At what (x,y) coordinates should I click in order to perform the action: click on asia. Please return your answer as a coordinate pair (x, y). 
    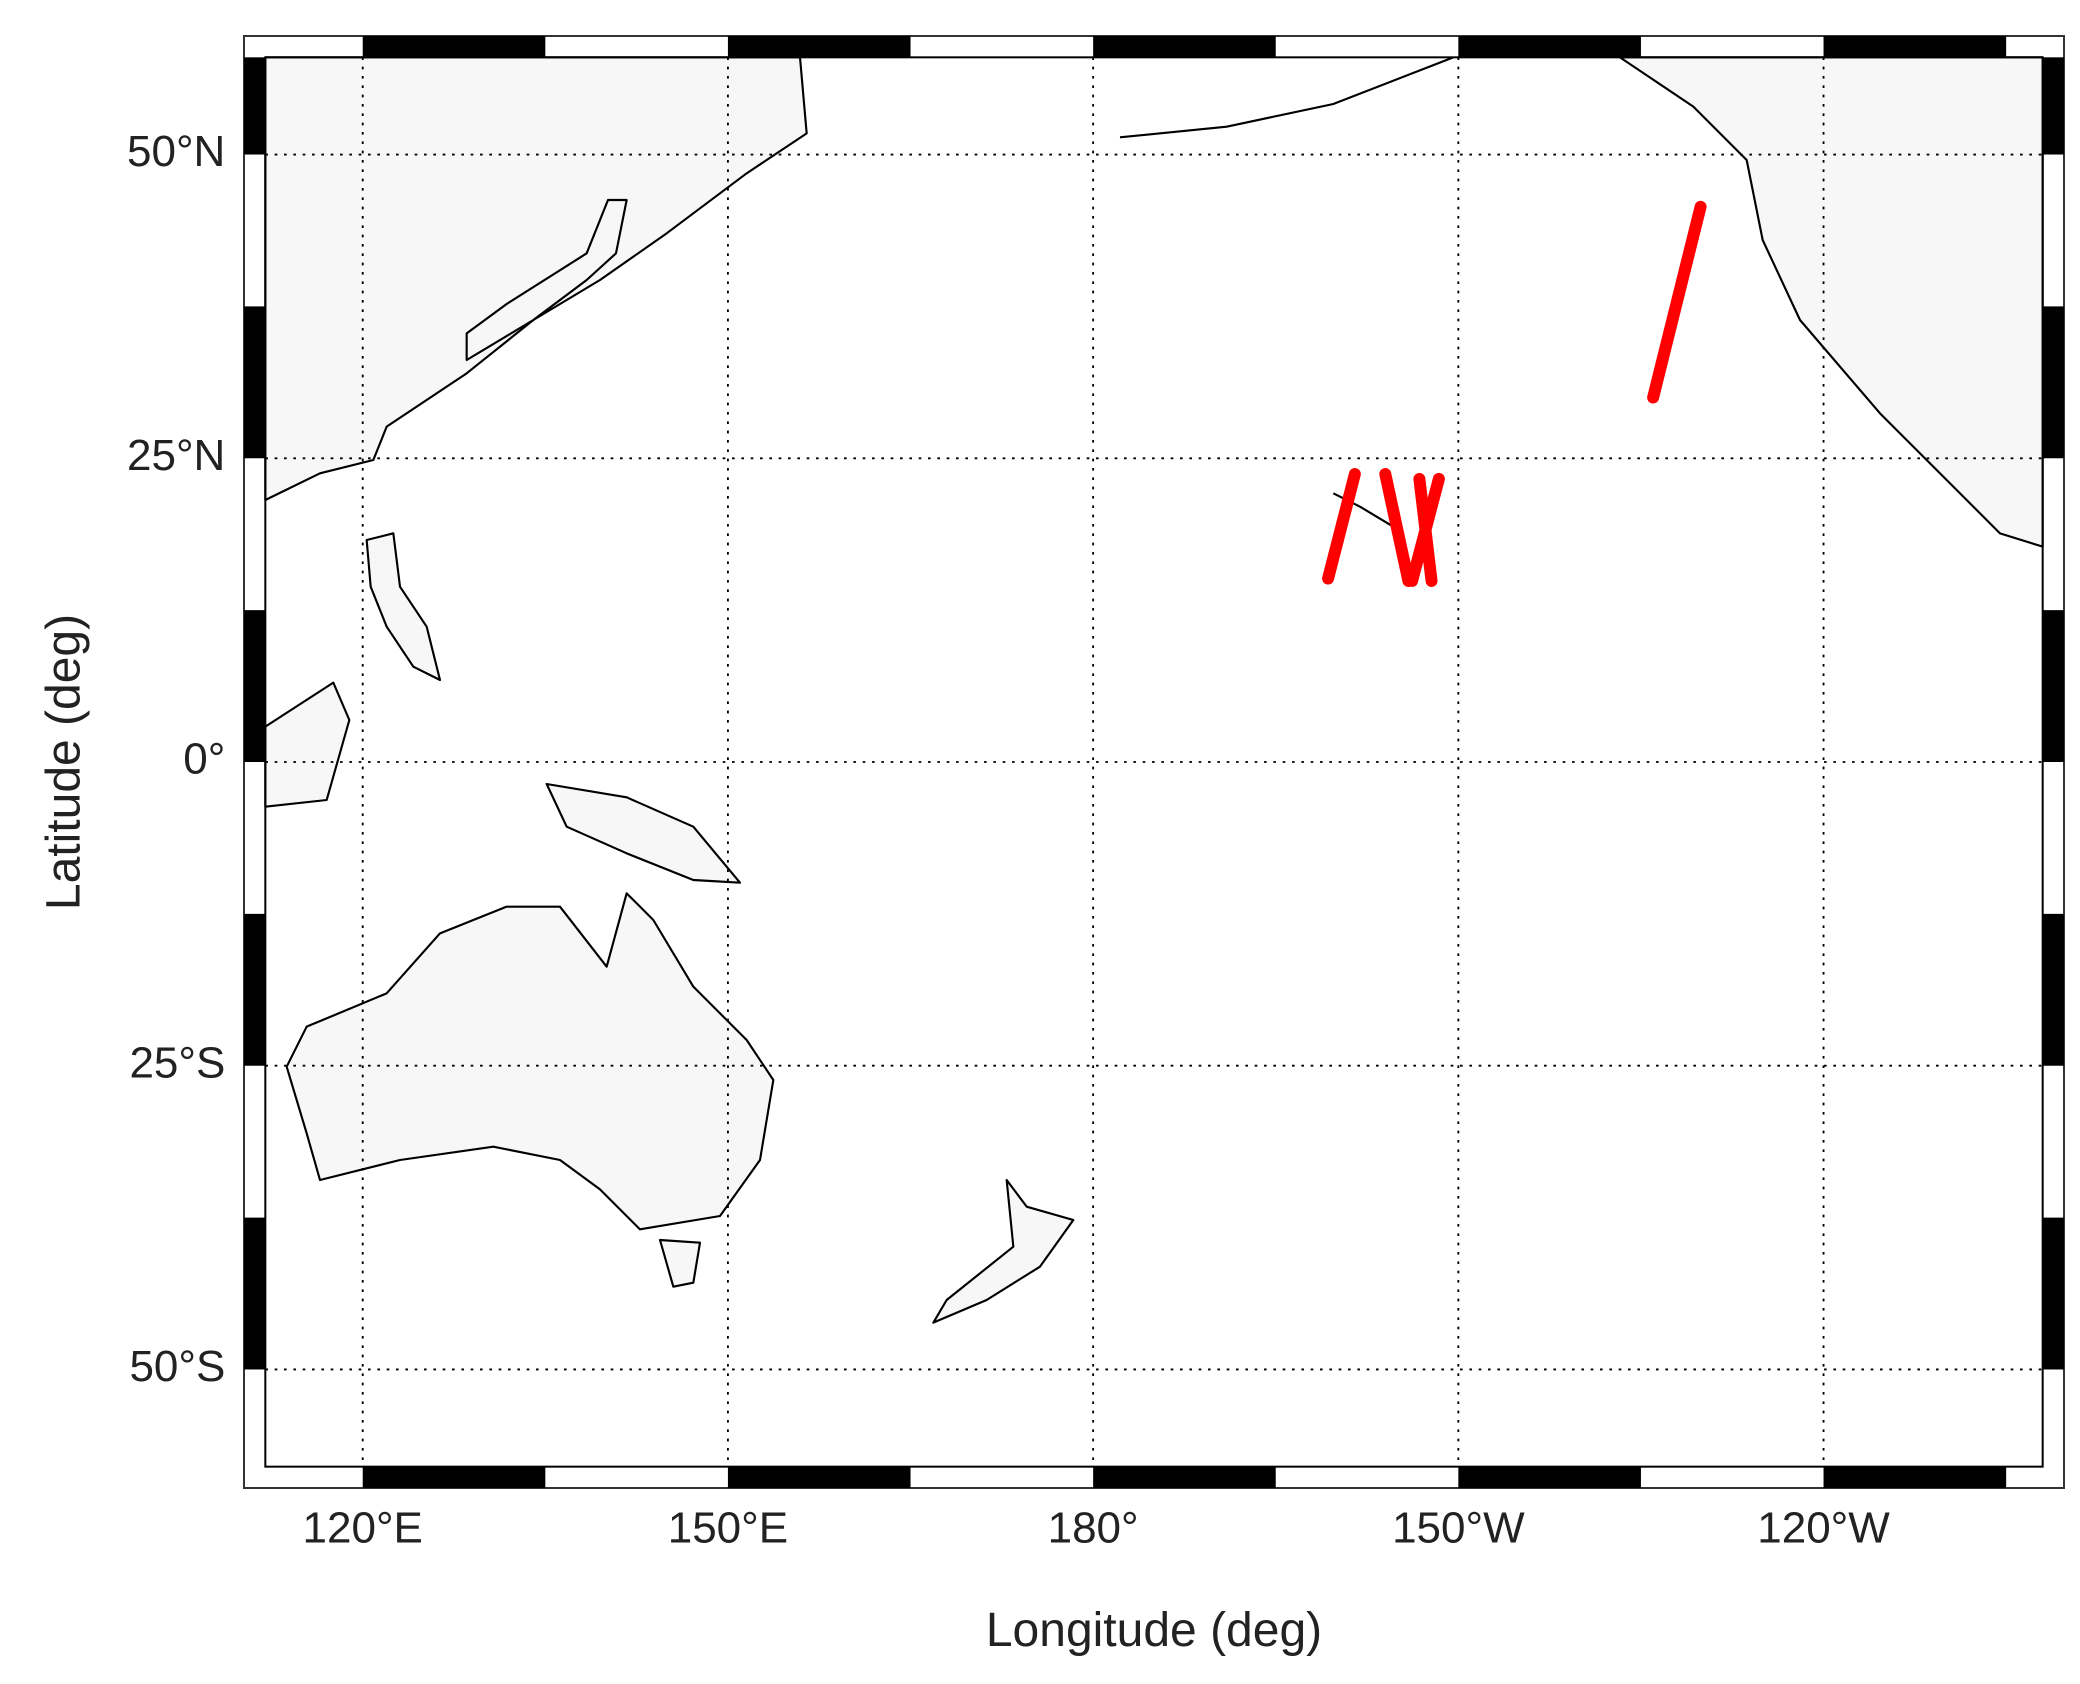
    Looking at the image, I should click on (536, 279).